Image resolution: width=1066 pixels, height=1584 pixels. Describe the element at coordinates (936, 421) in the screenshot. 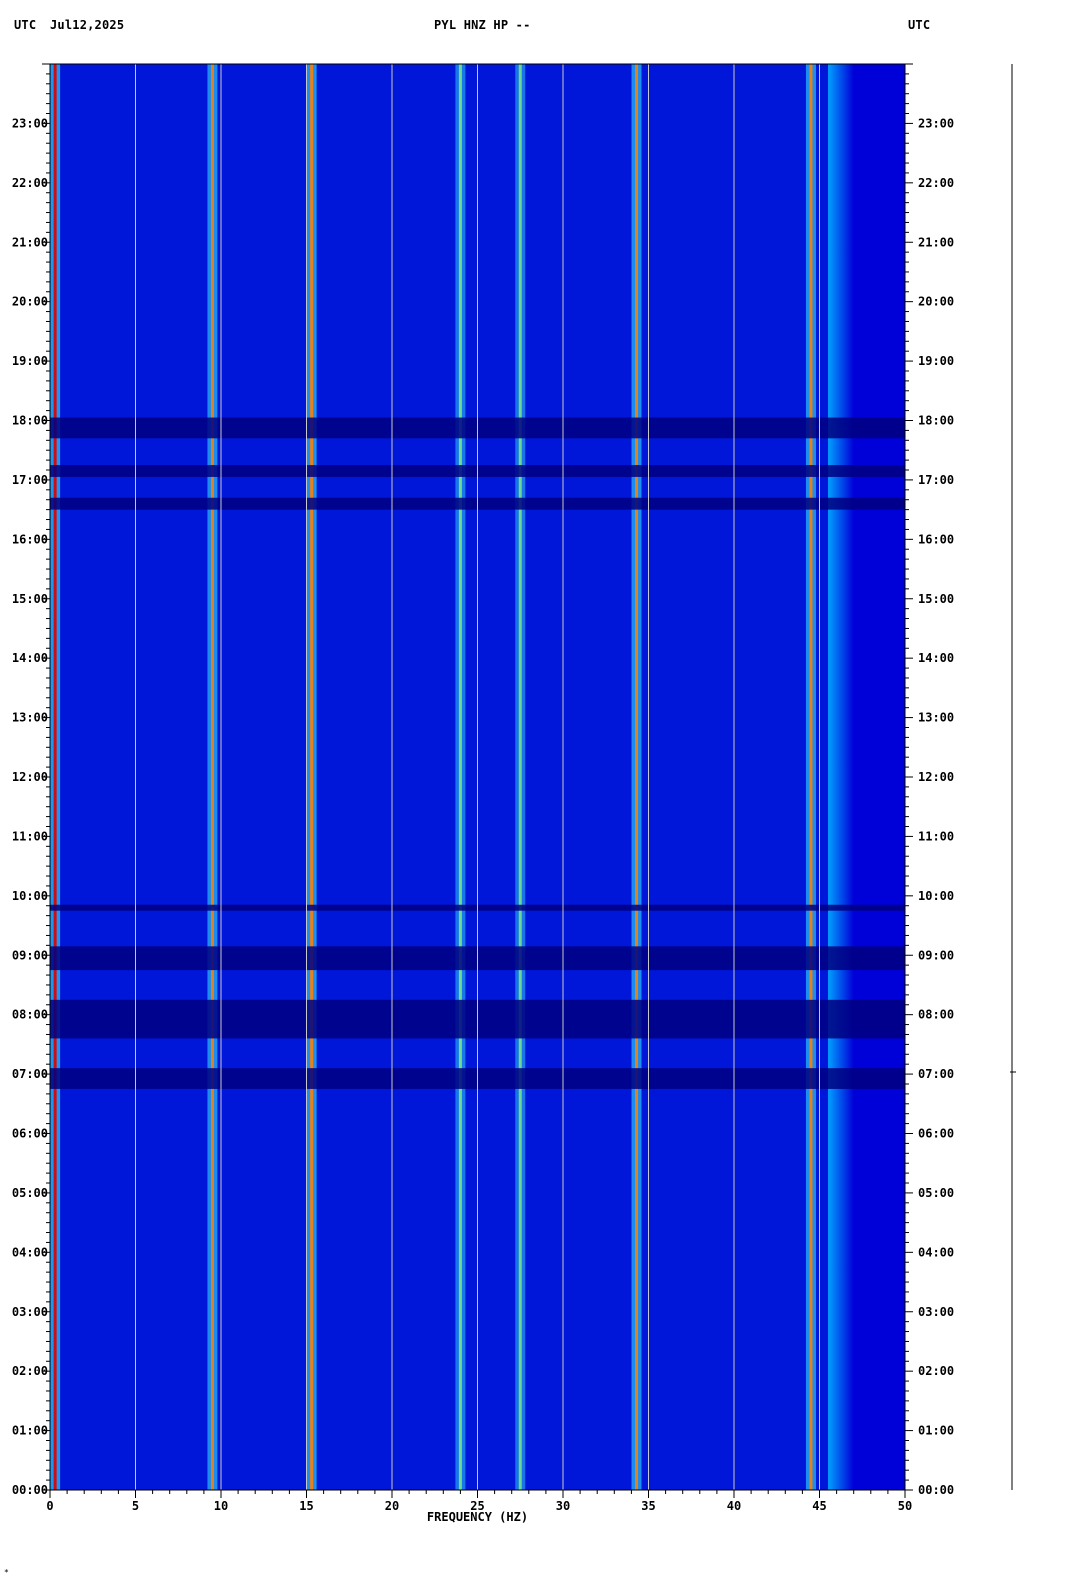

I see `y-tick-label-right: 18:00` at that location.